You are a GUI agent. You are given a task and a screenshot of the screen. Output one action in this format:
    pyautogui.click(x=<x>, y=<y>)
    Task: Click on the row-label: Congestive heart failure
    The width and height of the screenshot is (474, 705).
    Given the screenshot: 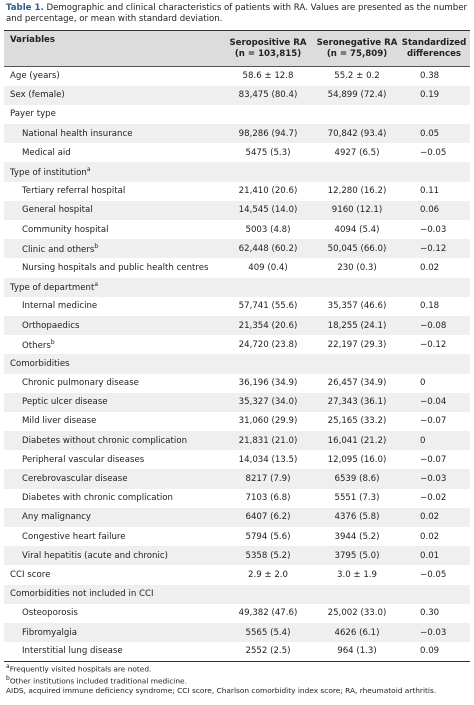 What is the action you would take?
    pyautogui.click(x=112, y=536)
    